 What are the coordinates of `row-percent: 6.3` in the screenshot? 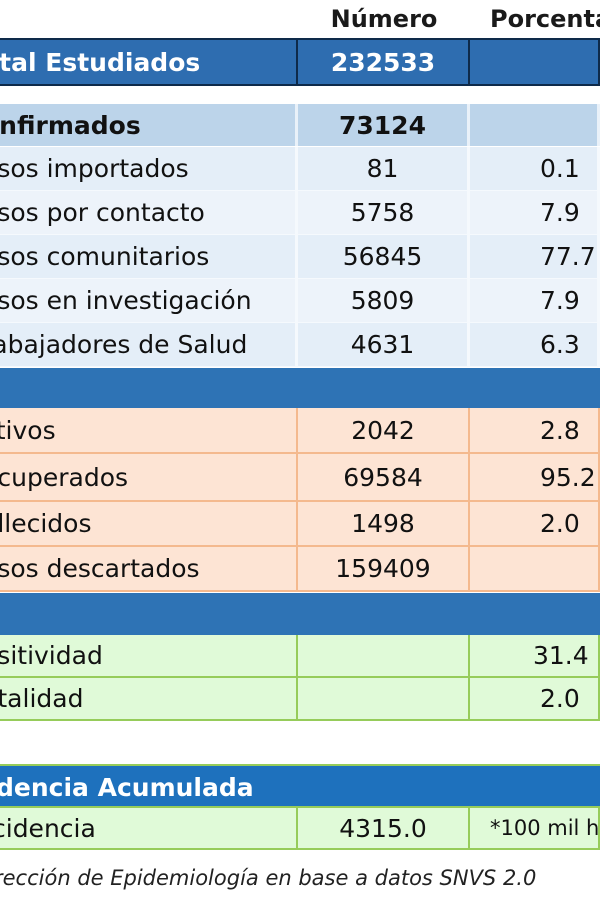 It's located at (535, 345).